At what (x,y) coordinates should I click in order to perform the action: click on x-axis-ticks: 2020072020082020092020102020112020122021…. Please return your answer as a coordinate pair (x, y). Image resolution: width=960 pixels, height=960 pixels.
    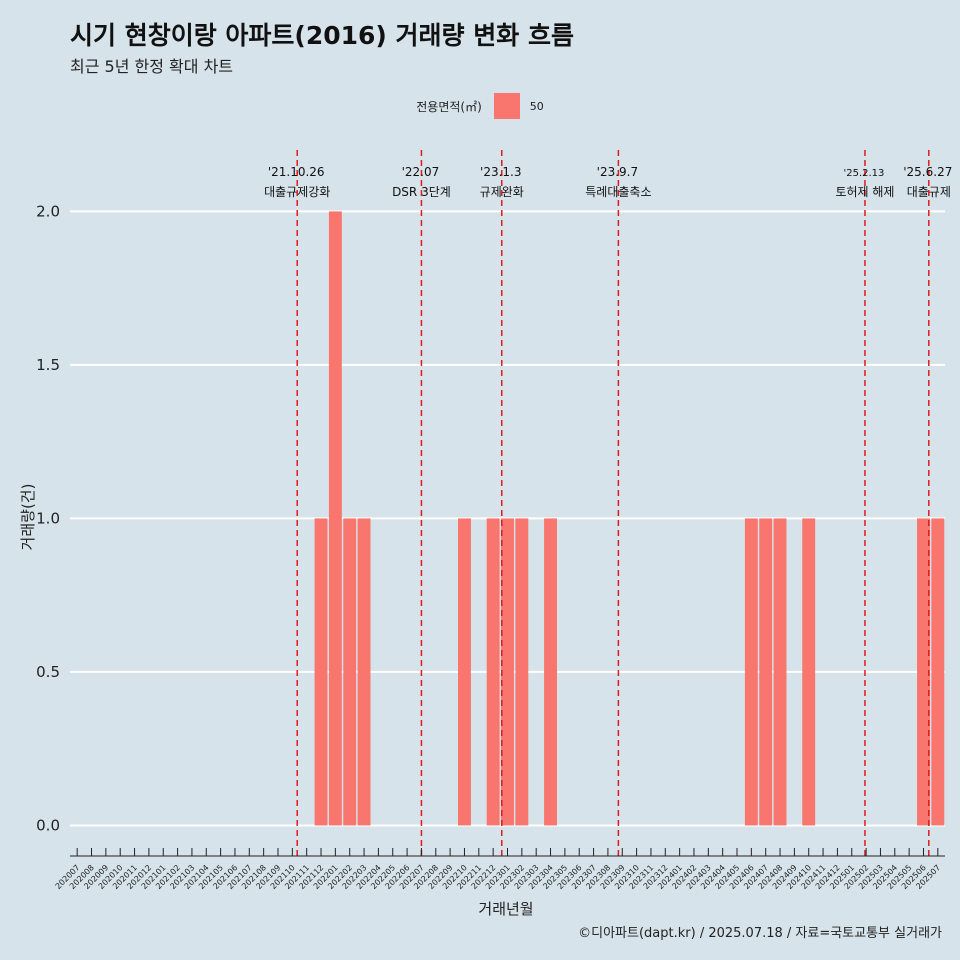
    Looking at the image, I should click on (498, 877).